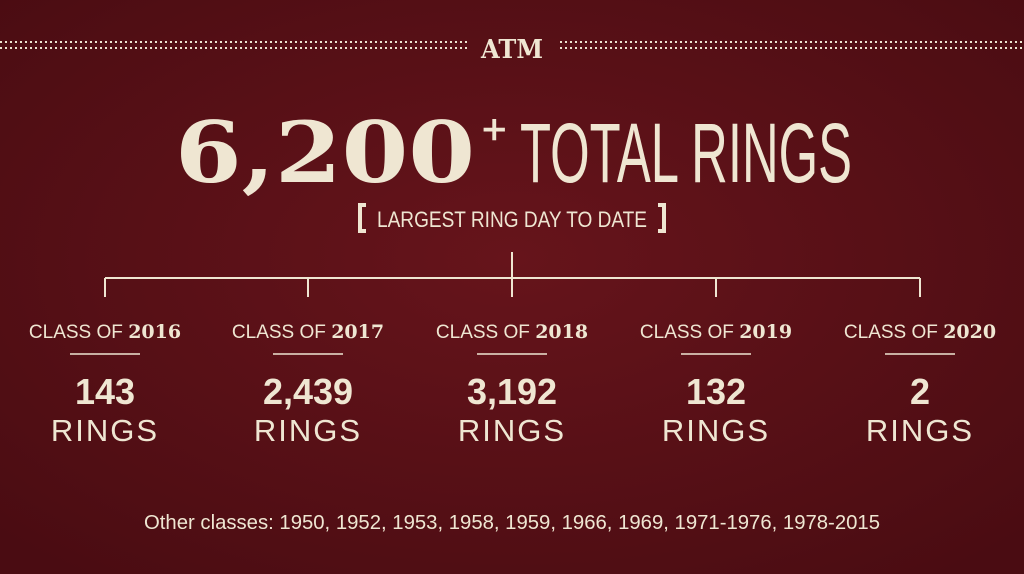 The image size is (1024, 574). What do you see at coordinates (512, 391) in the screenshot?
I see `ring-count: 3,192` at bounding box center [512, 391].